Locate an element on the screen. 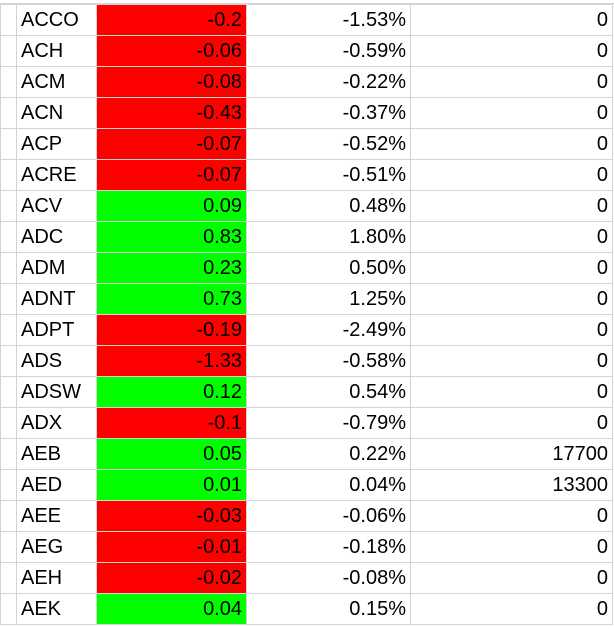  percent-change-cell: -2.49% is located at coordinates (328, 330).